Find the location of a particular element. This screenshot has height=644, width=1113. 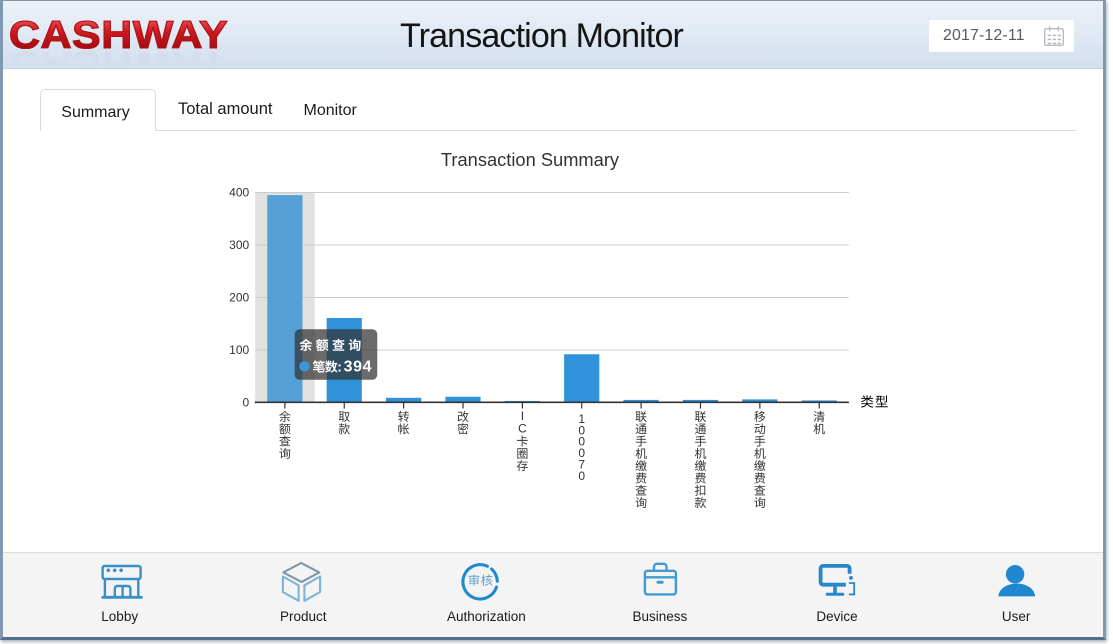

svg-text: 100 is located at coordinates (239, 350).